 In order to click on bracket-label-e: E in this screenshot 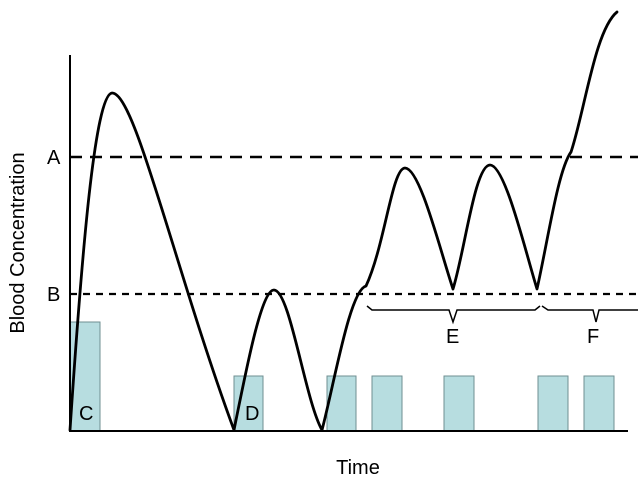, I will do `click(452, 337)`.